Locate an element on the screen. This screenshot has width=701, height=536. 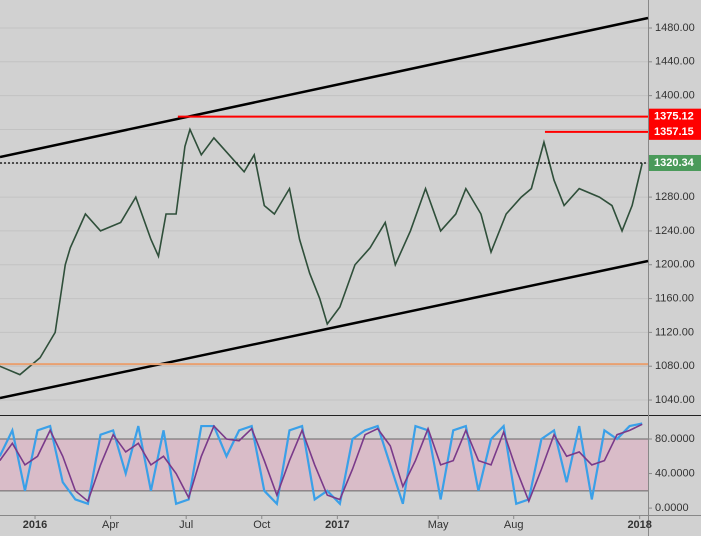
y-tick-label: 40.0000 is located at coordinates (675, 473).